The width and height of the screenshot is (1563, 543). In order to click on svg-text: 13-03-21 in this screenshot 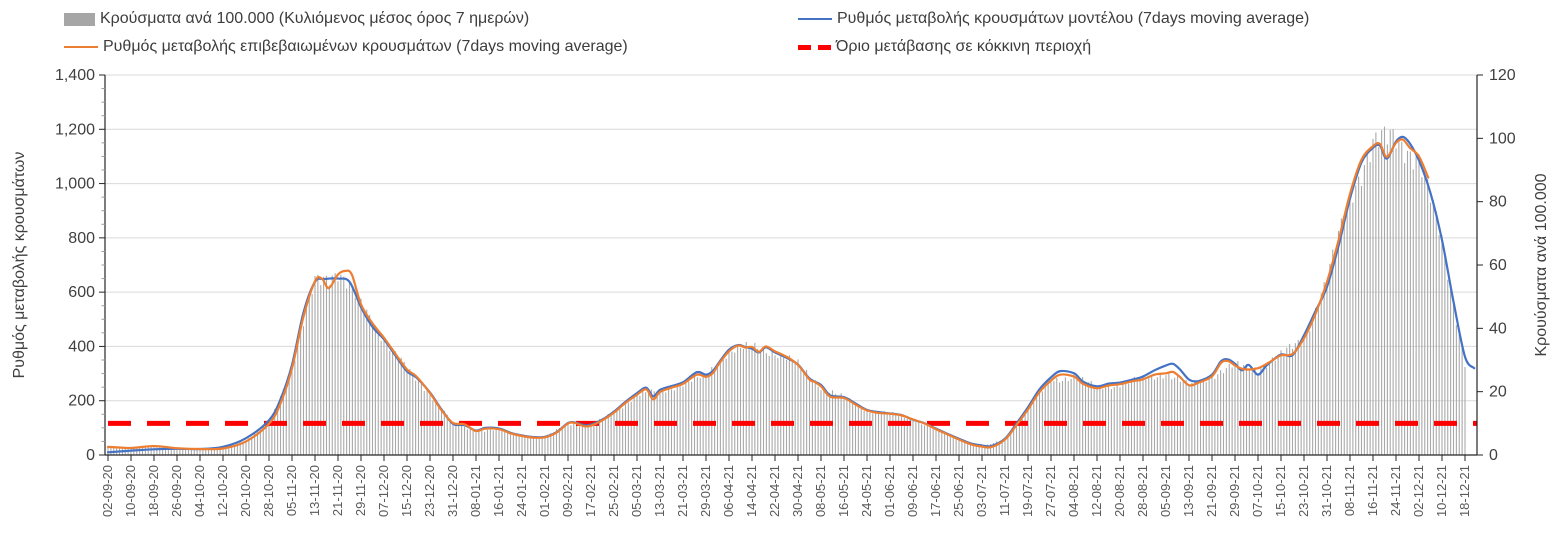, I will do `click(659, 491)`.